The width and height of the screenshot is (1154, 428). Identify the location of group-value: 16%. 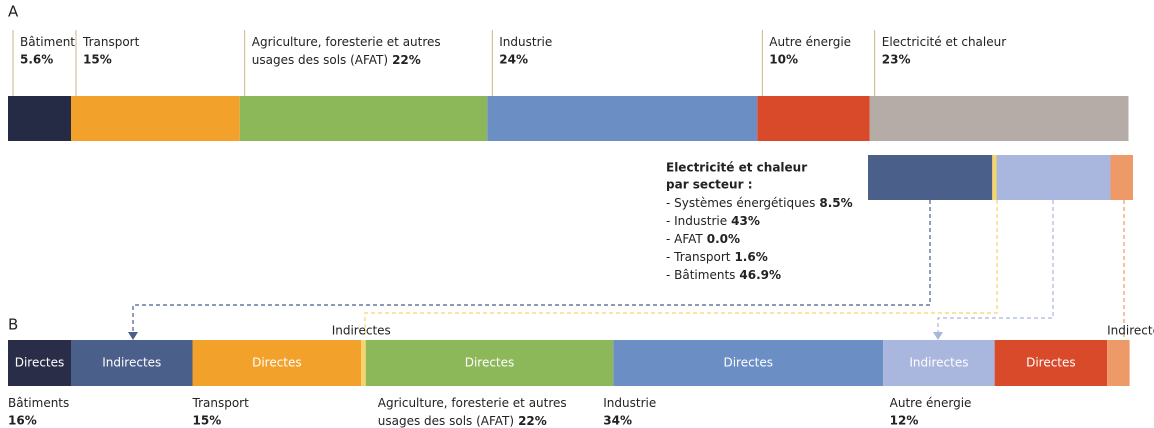
(22, 421).